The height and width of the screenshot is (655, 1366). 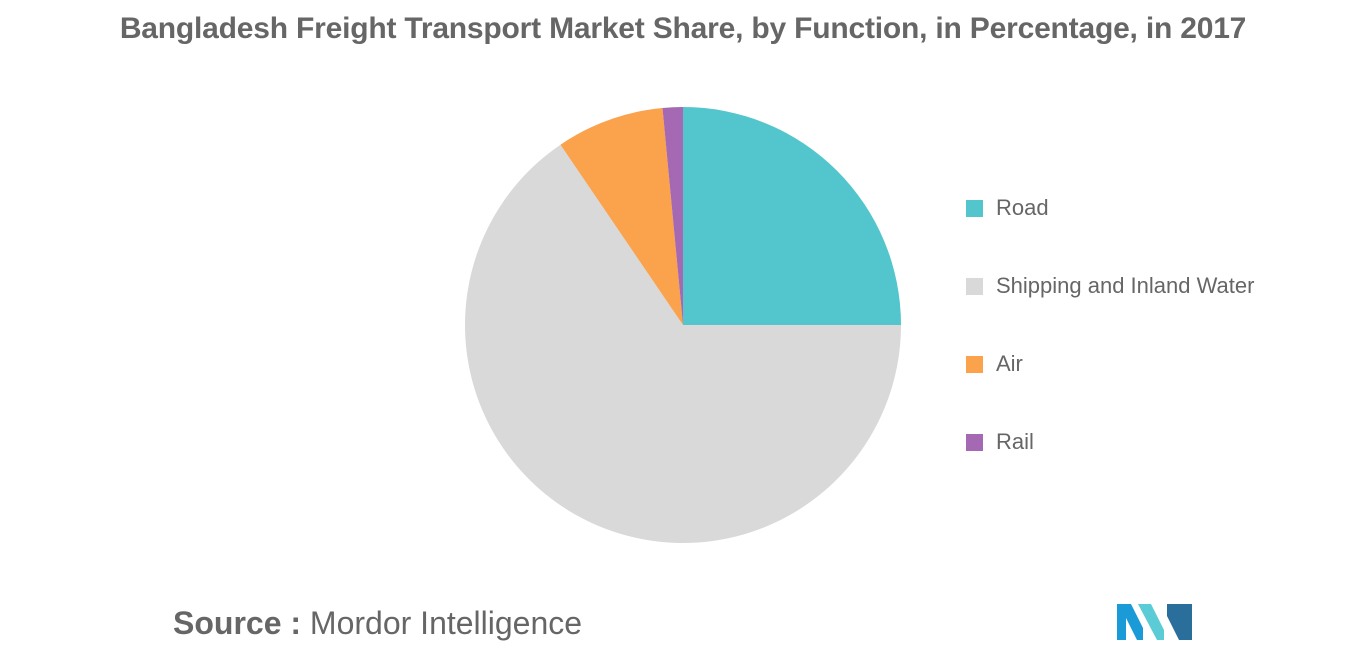 I want to click on legend-item-road: Road, so click(x=1007, y=208).